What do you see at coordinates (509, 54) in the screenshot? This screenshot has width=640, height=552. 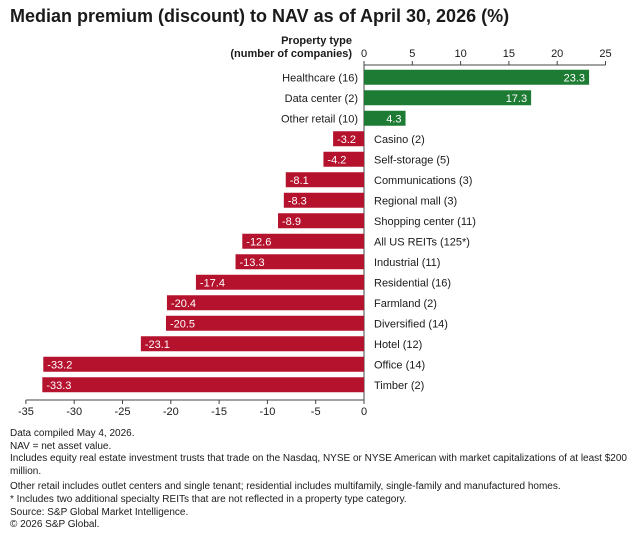 I see `top-tick-label: 15` at bounding box center [509, 54].